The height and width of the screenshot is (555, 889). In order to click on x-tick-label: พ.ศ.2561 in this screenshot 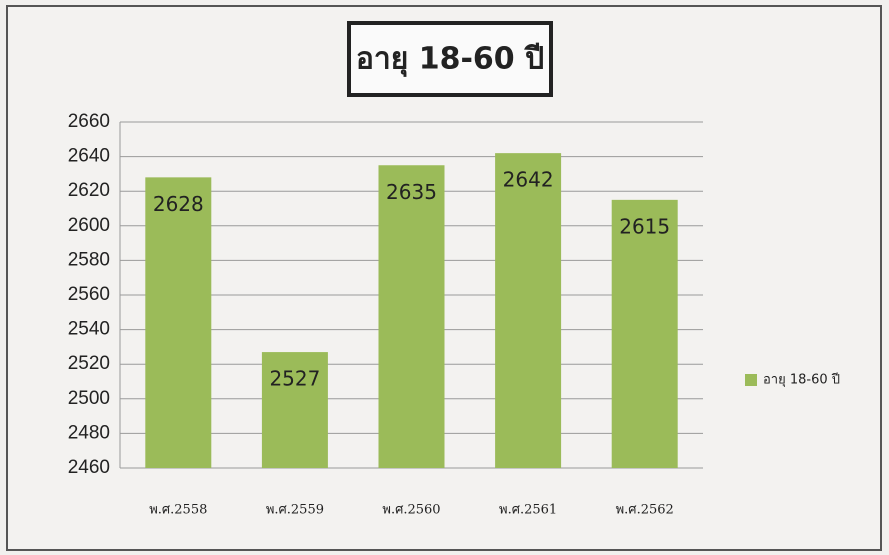, I will do `click(528, 510)`.